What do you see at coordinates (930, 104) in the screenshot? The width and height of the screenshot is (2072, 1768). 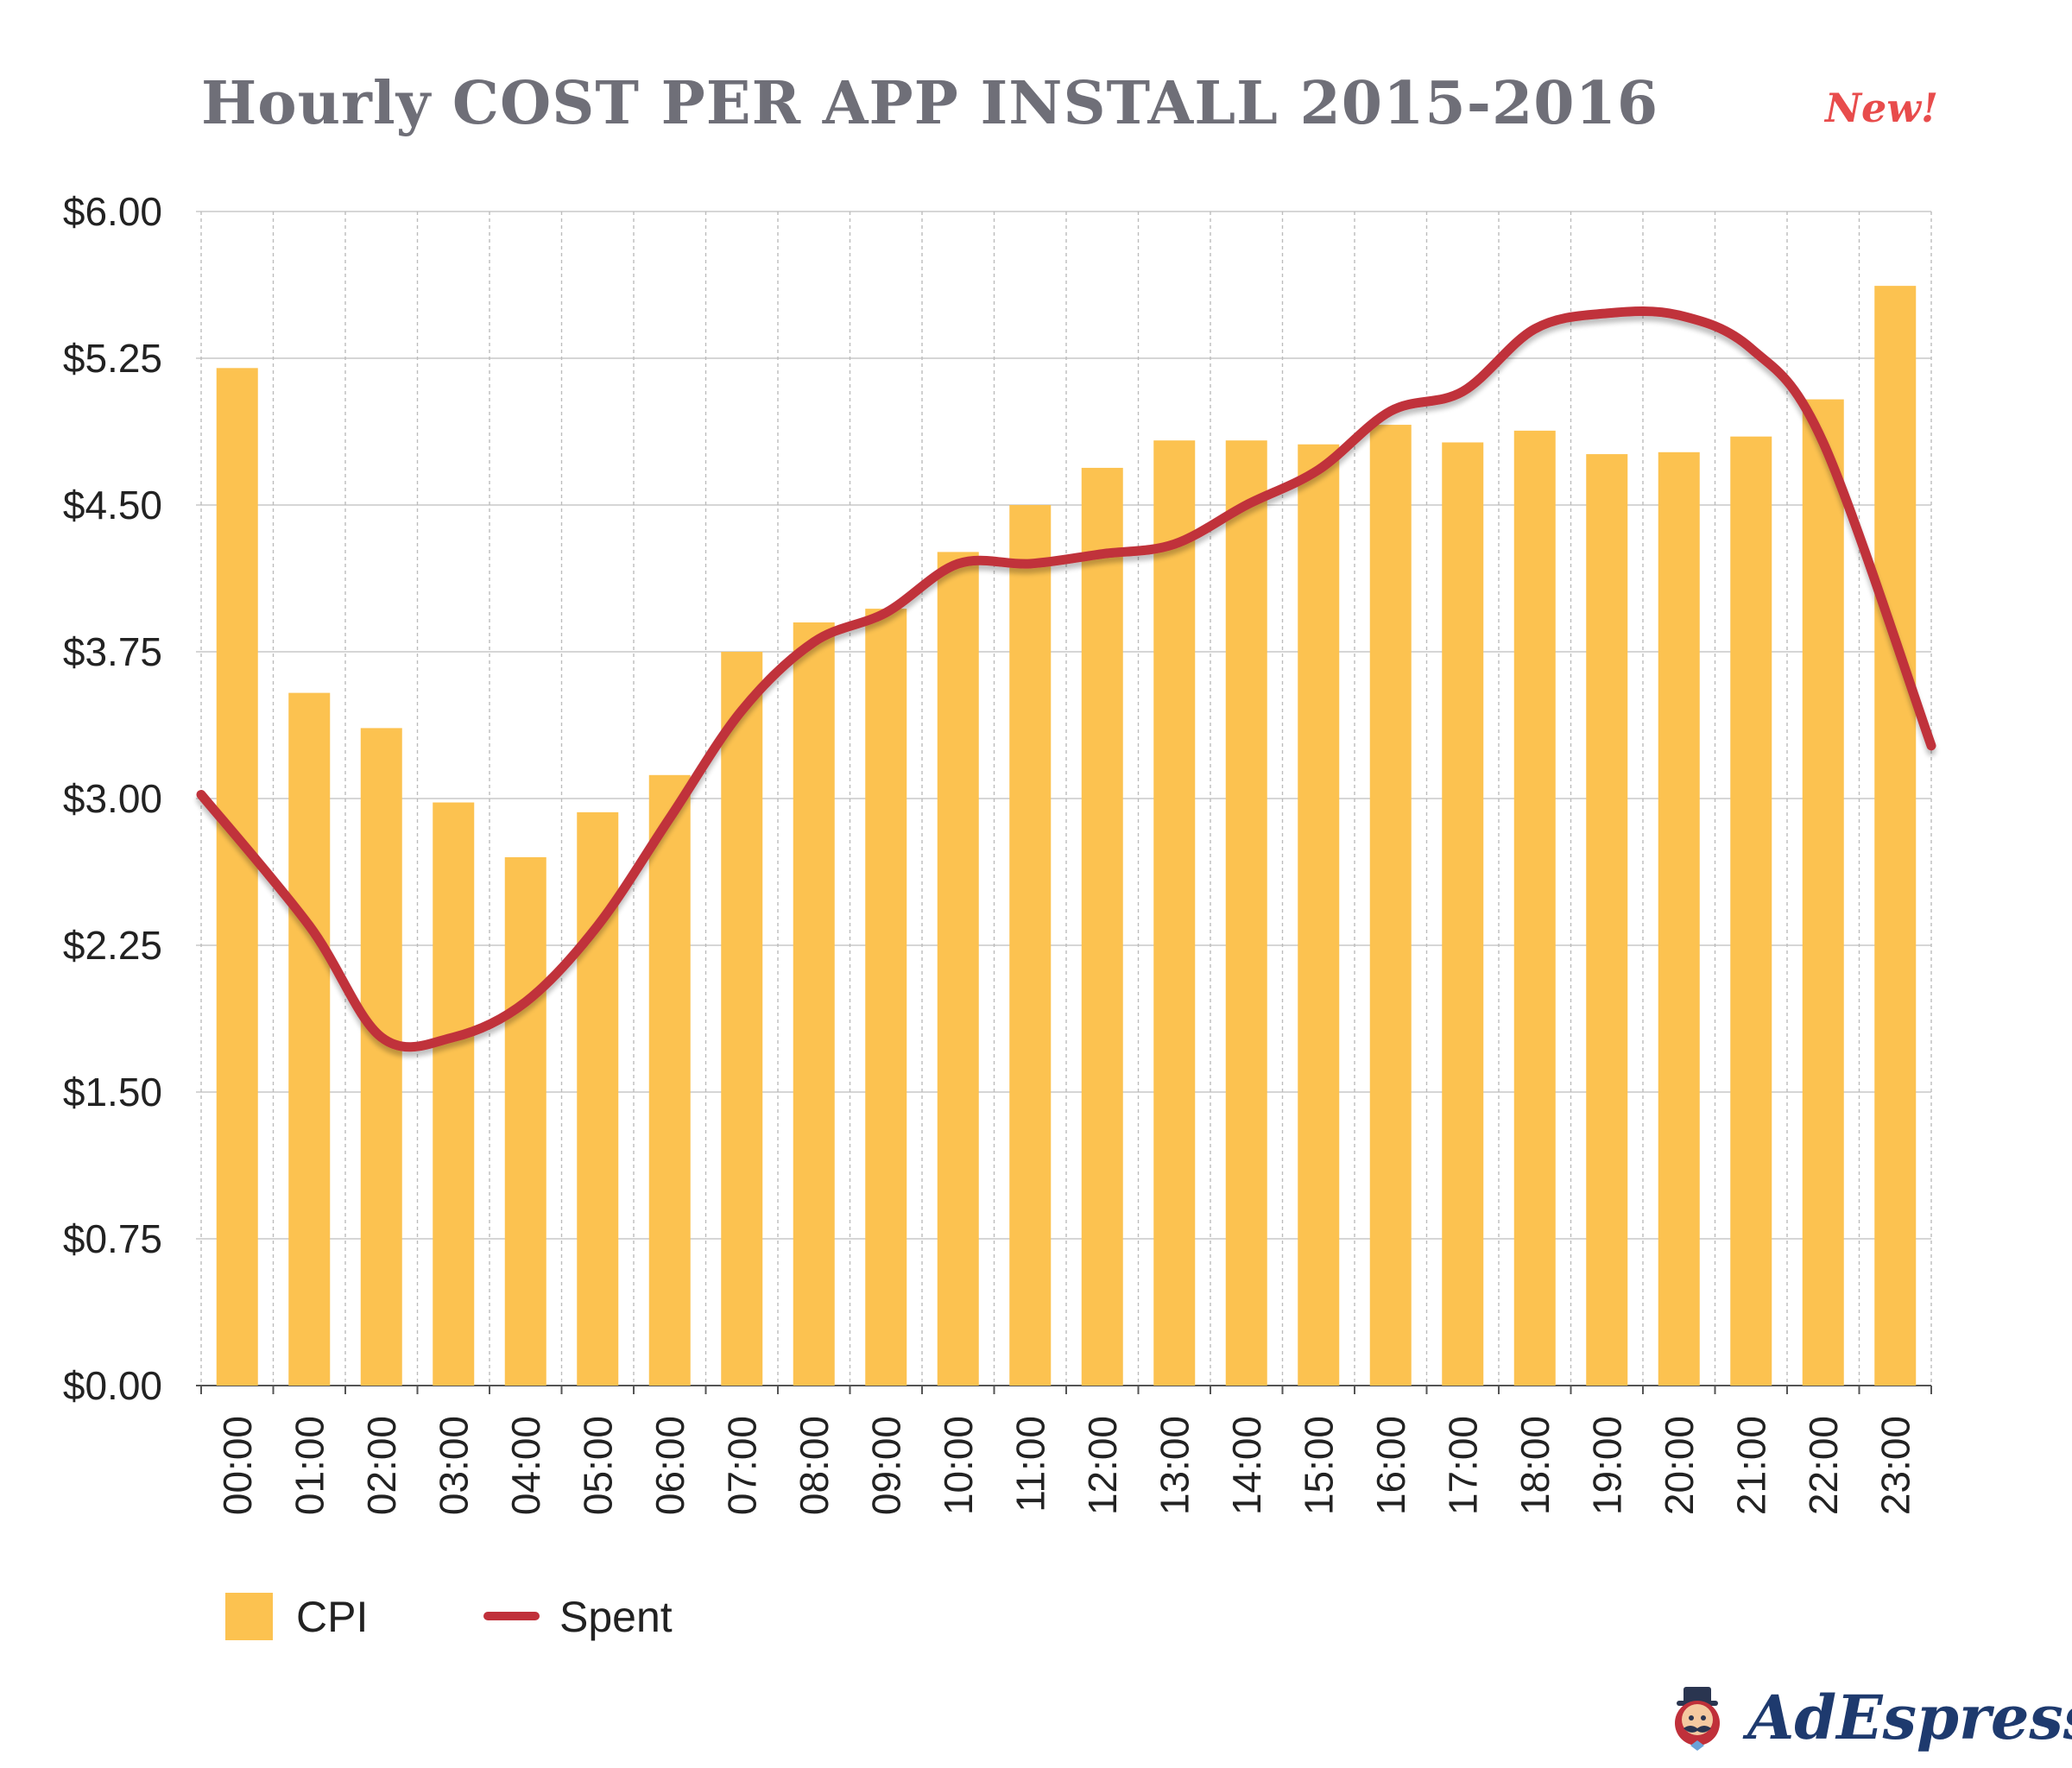 I see `chart-title: Hourly COST PER APP INSTALL 2015-2016` at bounding box center [930, 104].